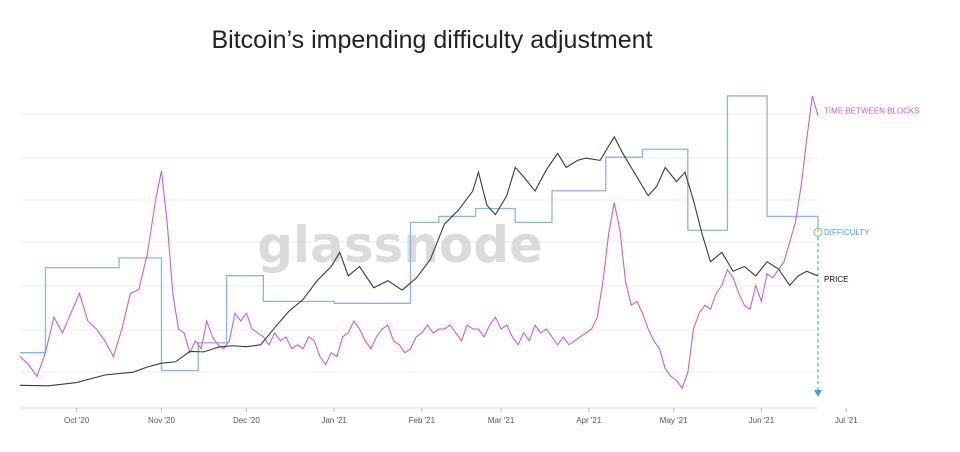 Image resolution: width=960 pixels, height=452 pixels. Describe the element at coordinates (872, 195) in the screenshot. I see `series-labels: TIME BETWEEN BLOCKS PRICE DIFFICULTY` at that location.